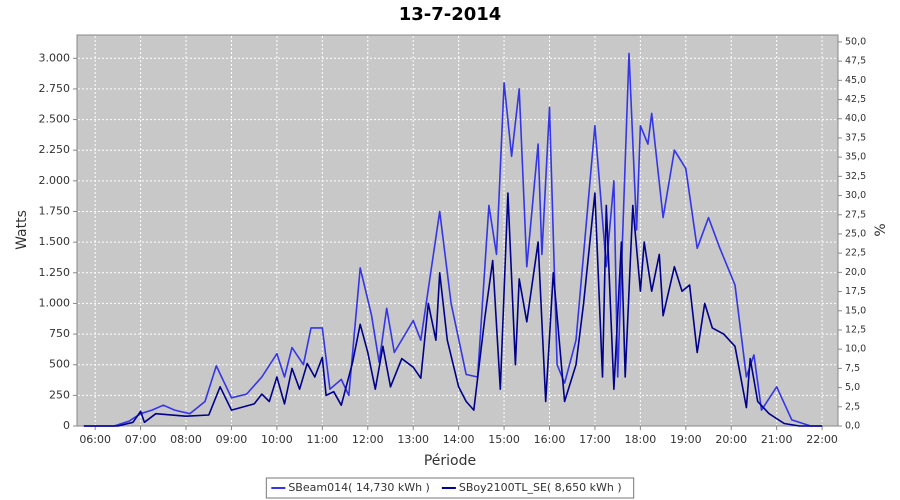 The image size is (900, 500). Describe the element at coordinates (881, 229) in the screenshot. I see `y2-axis-title: %` at that location.